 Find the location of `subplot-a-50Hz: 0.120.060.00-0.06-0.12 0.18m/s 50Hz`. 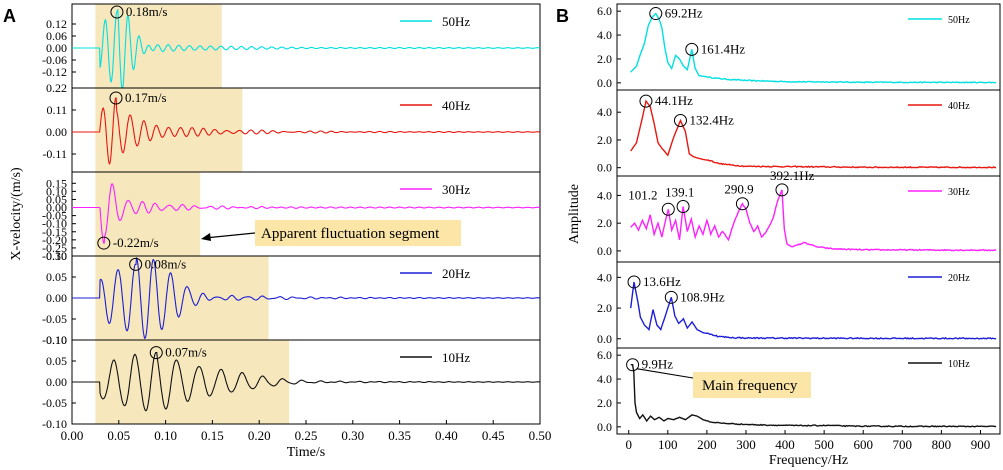

subplot-a-50Hz: 0.120.060.00-0.06-0.12 0.18m/s 50Hz is located at coordinates (291, 46).